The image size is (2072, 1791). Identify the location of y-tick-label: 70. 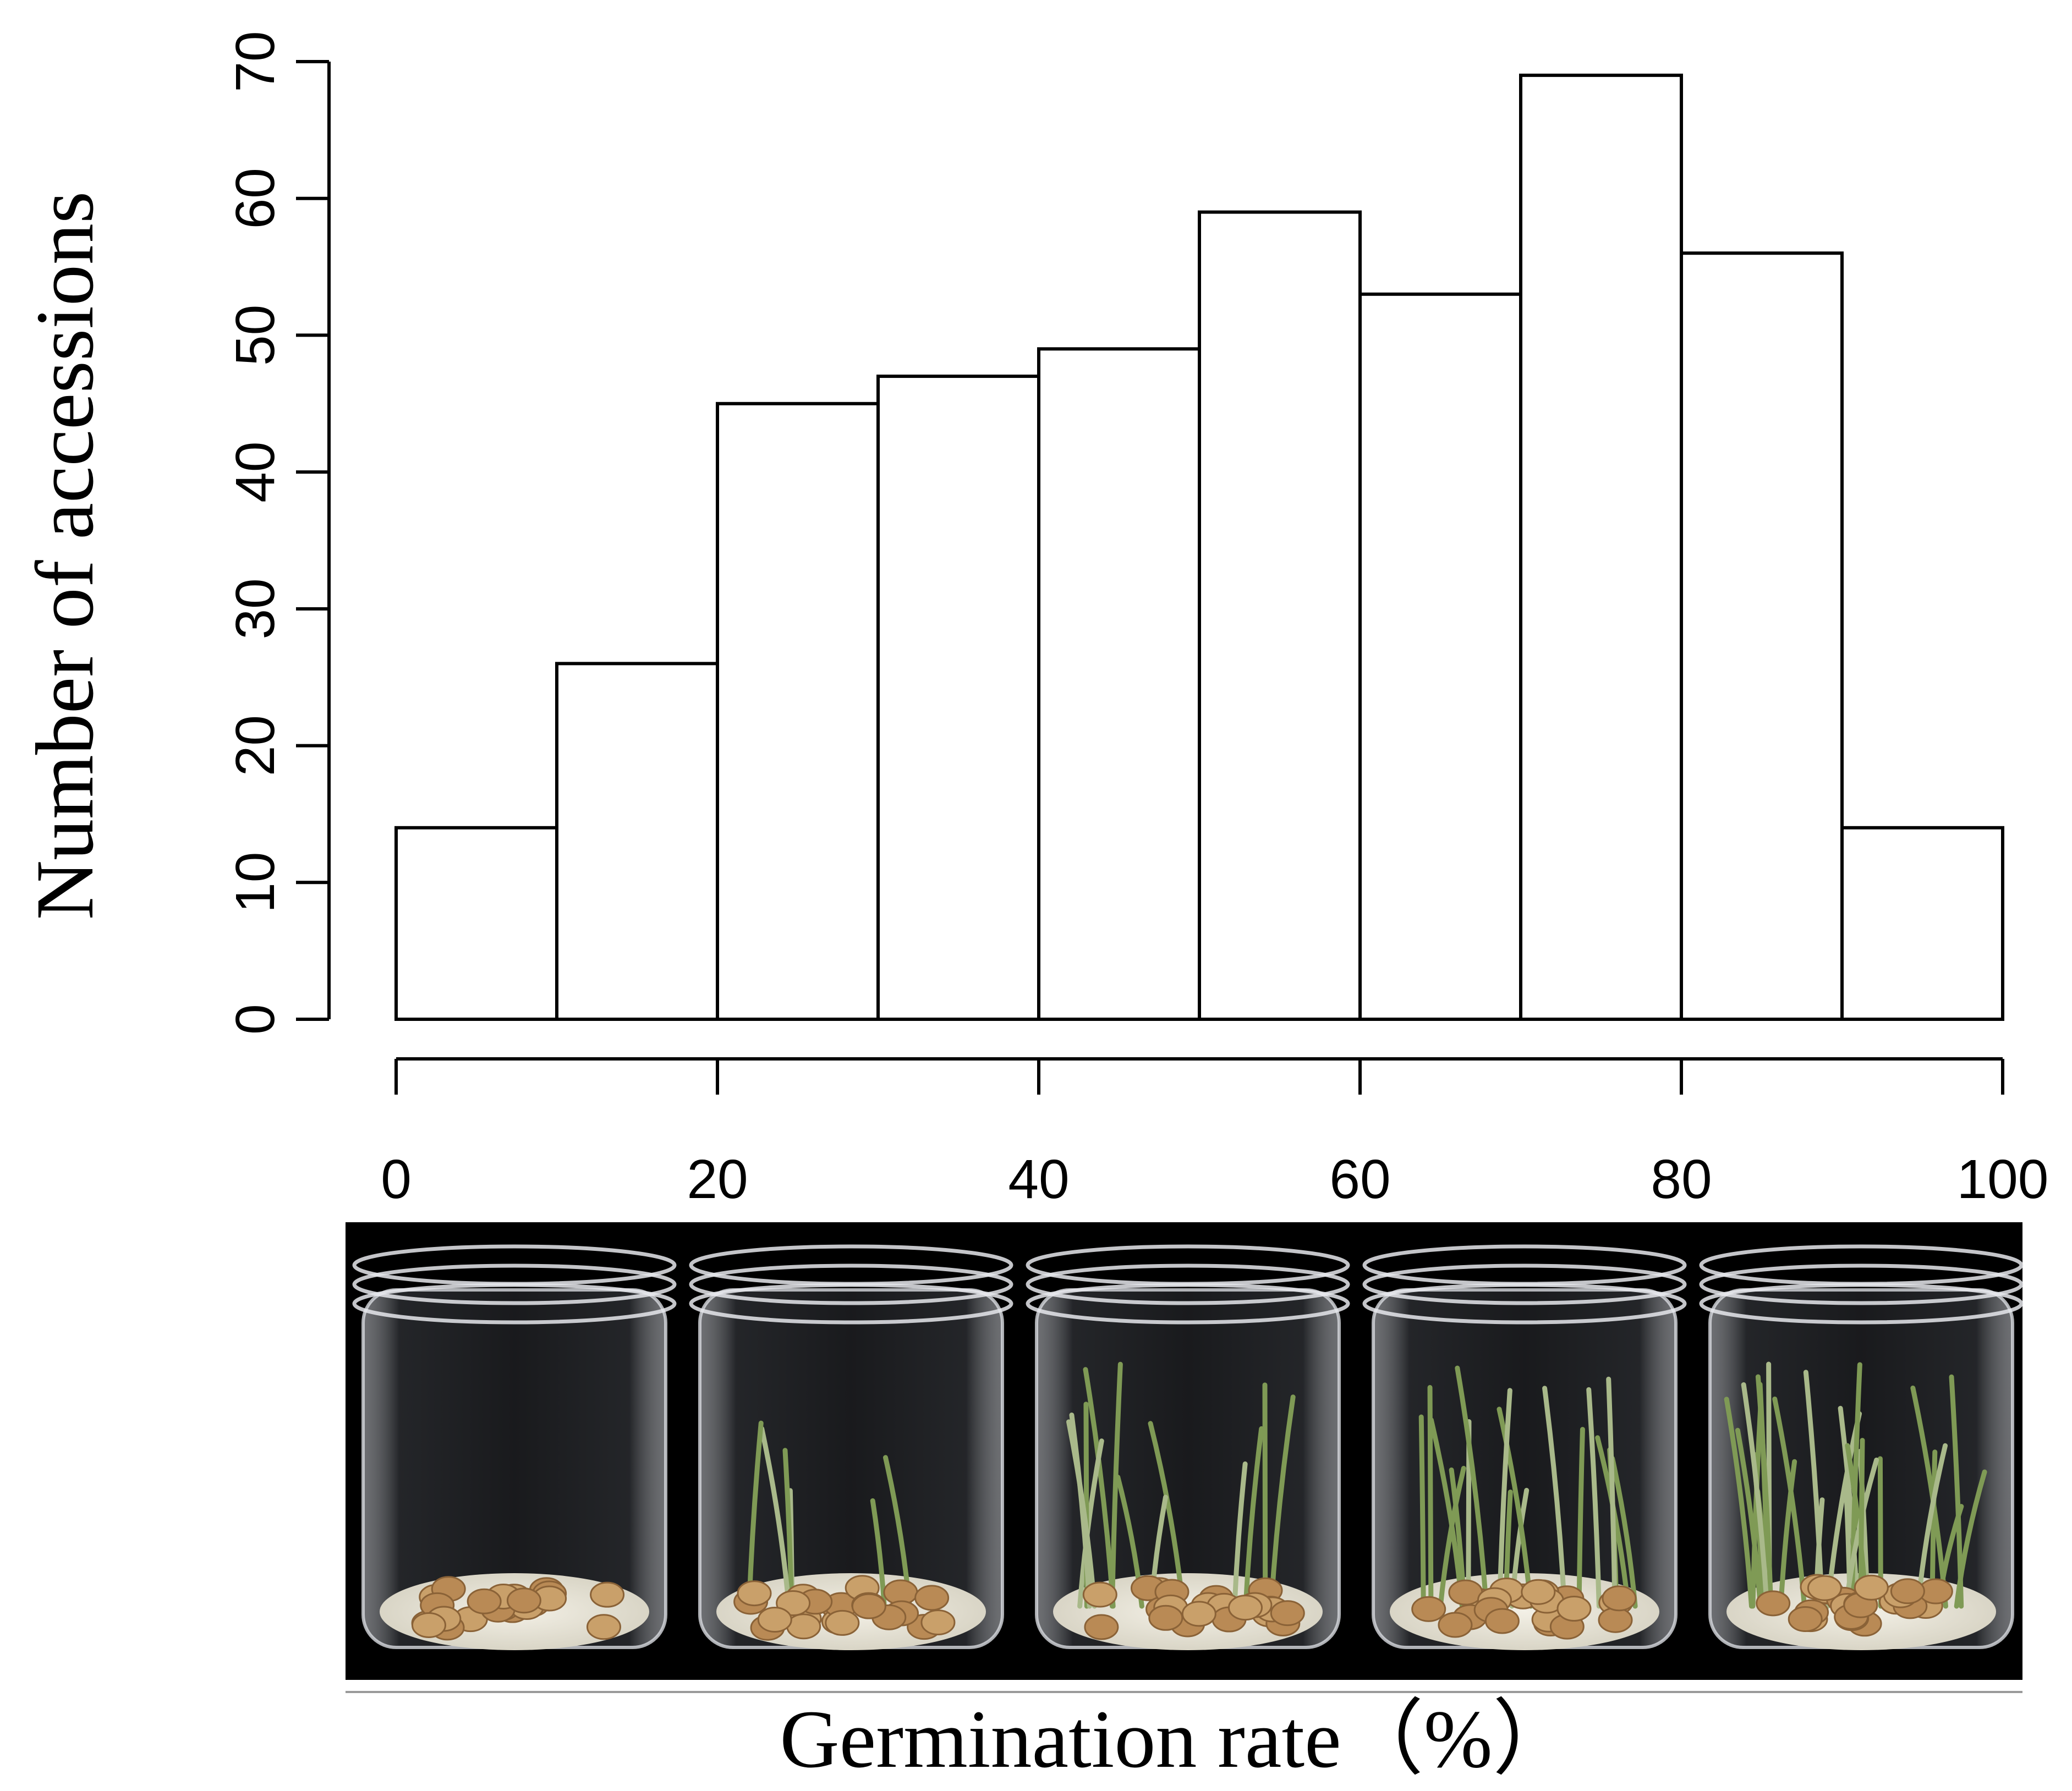
(255, 62).